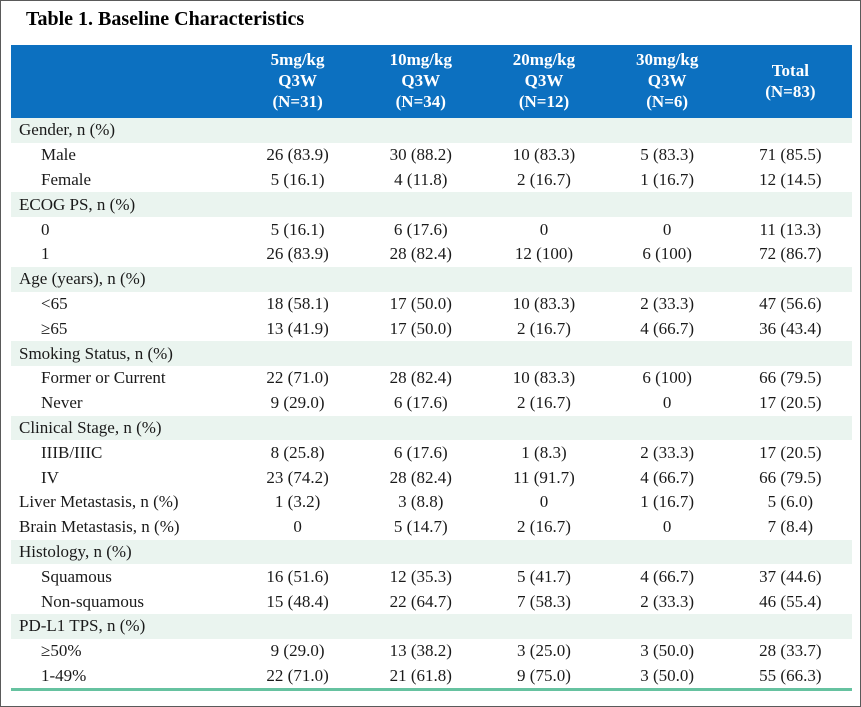  I want to click on column-header-line: 10mg/kg, so click(420, 60).